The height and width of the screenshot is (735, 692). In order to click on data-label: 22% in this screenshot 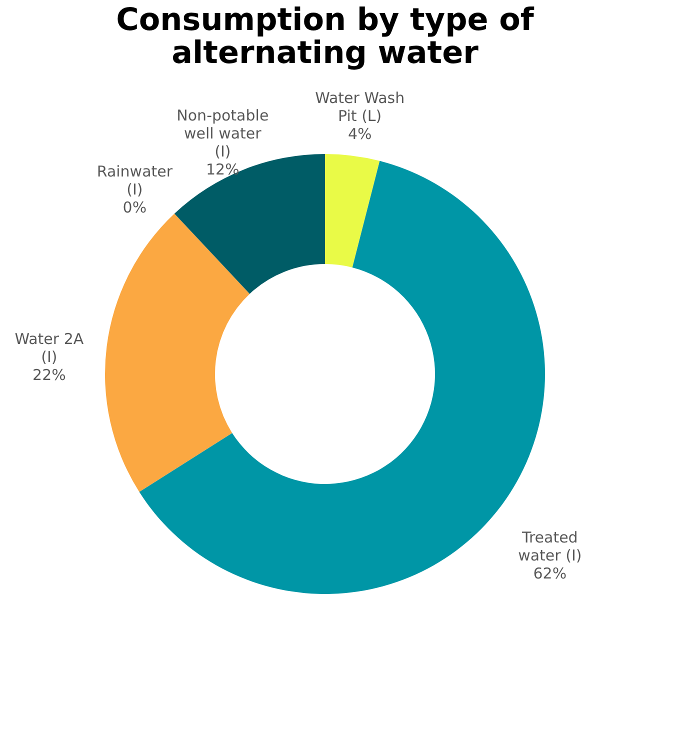, I will do `click(49, 375)`.